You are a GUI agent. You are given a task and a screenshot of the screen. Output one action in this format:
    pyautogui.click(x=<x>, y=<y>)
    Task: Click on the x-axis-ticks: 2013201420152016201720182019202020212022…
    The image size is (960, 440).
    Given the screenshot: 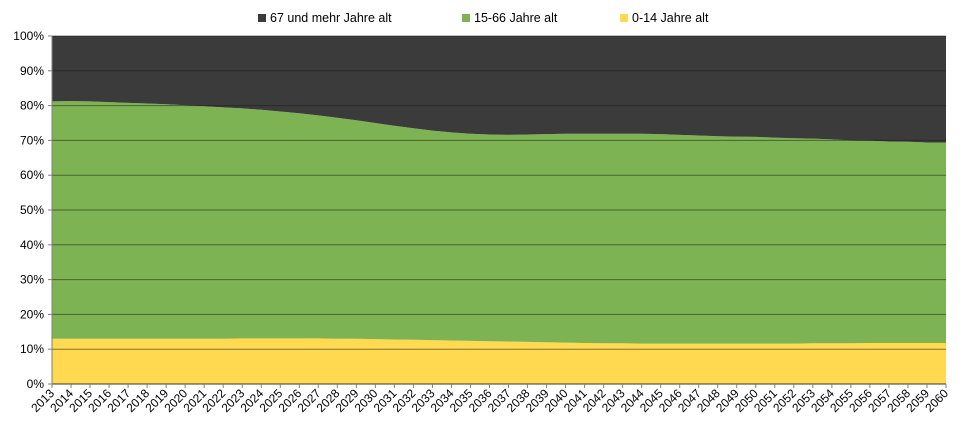 What is the action you would take?
    pyautogui.click(x=489, y=399)
    